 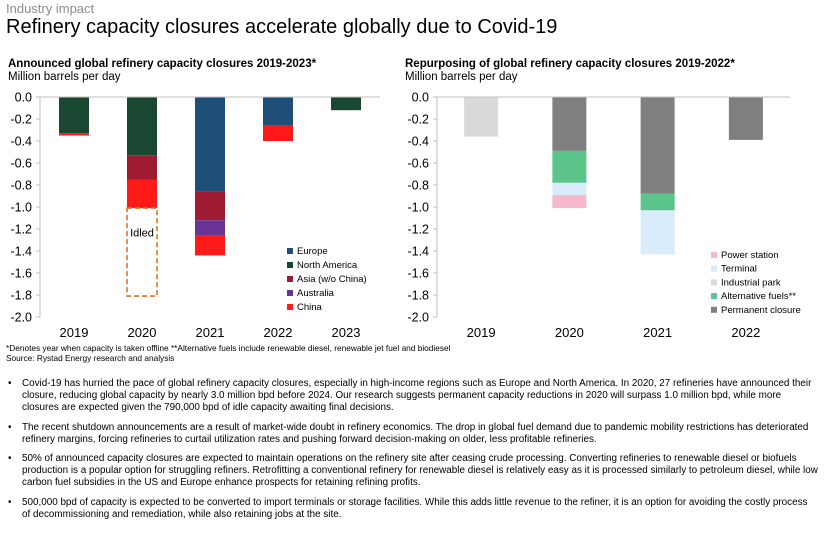 I want to click on legend-label: Asia (w/o China), so click(x=332, y=279).